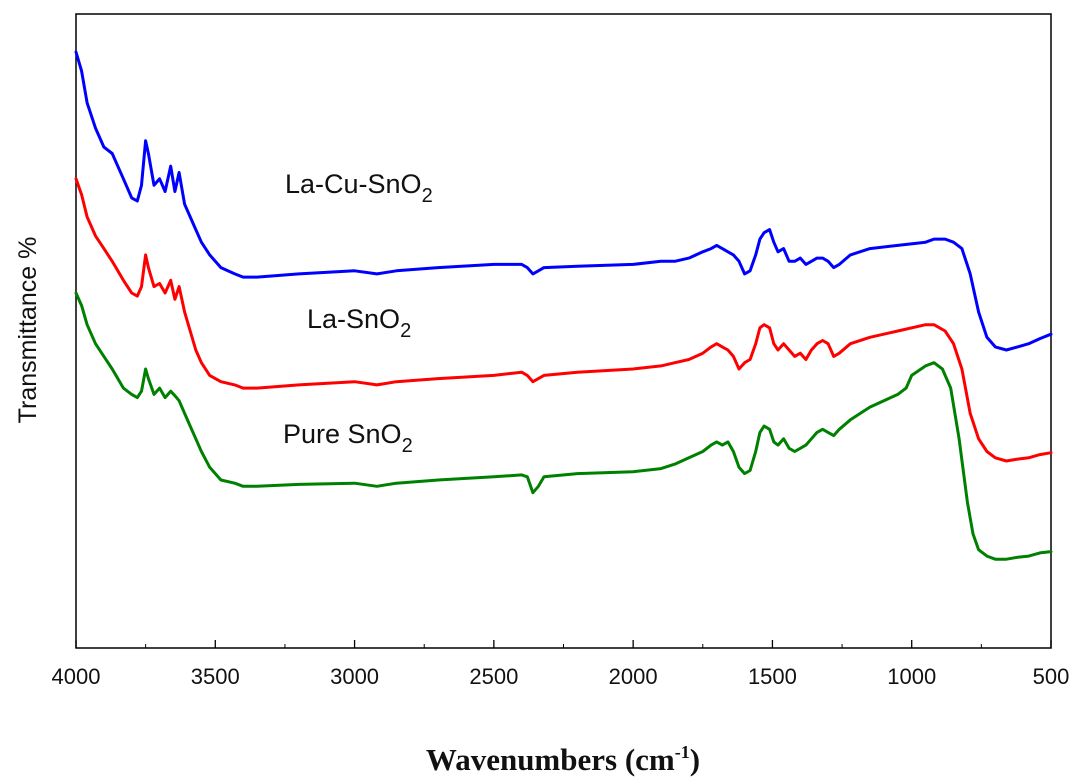 The height and width of the screenshot is (778, 1079). I want to click on x-tick-label-1000: 1000, so click(911, 676).